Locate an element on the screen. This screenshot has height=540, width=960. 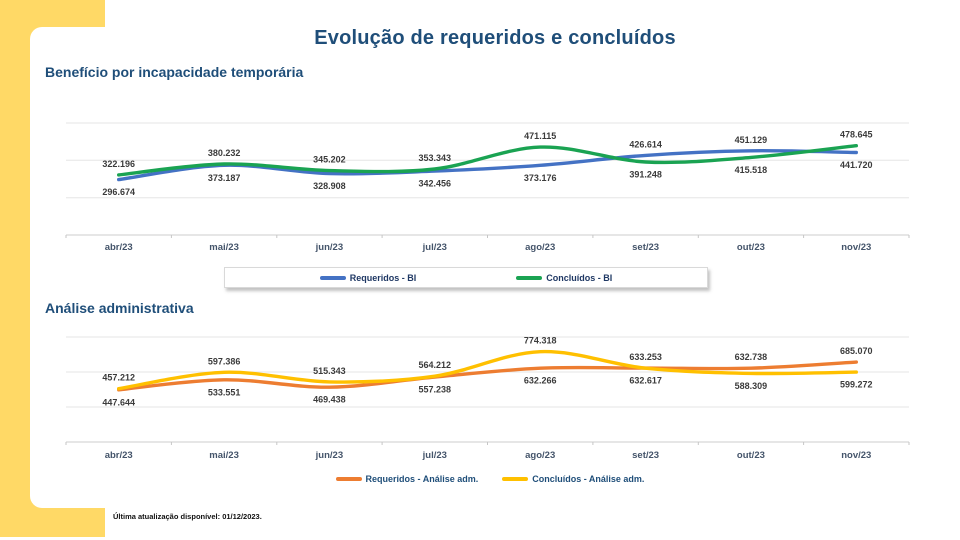
data-label: 373.176 is located at coordinates (540, 178).